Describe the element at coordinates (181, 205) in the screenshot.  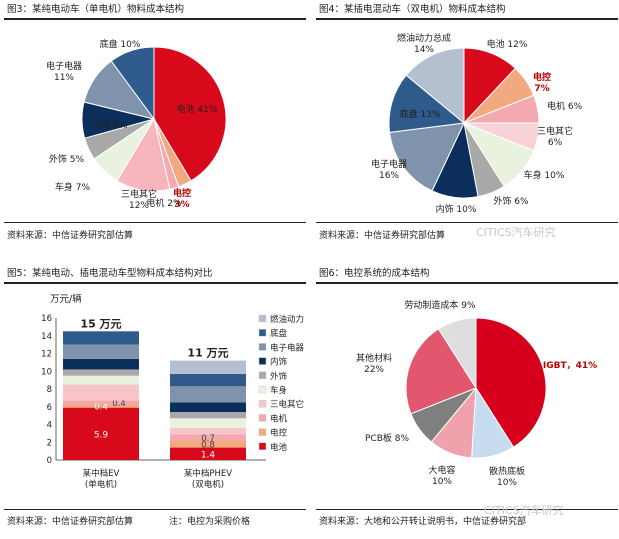
I see `slice-label-text: 3%` at that location.